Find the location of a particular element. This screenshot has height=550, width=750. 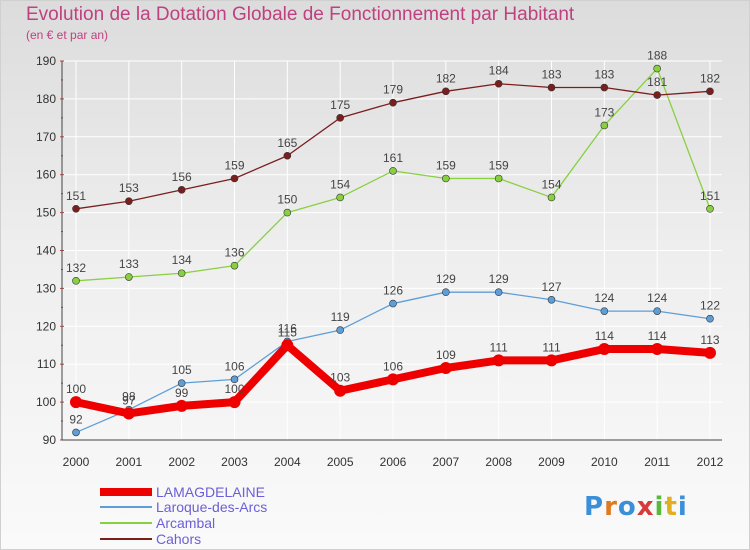

y-tick-label: 190 is located at coordinates (46, 61).